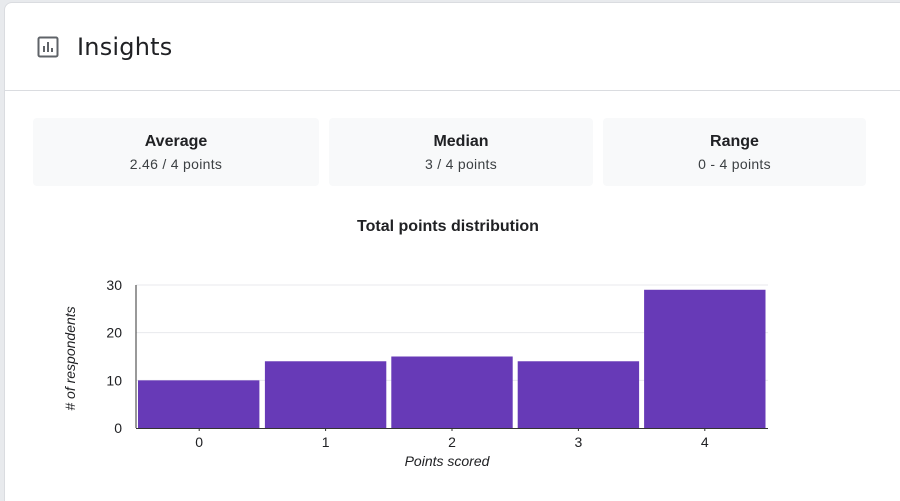 The width and height of the screenshot is (900, 501). What do you see at coordinates (579, 442) in the screenshot?
I see `x-tick-label: 3` at bounding box center [579, 442].